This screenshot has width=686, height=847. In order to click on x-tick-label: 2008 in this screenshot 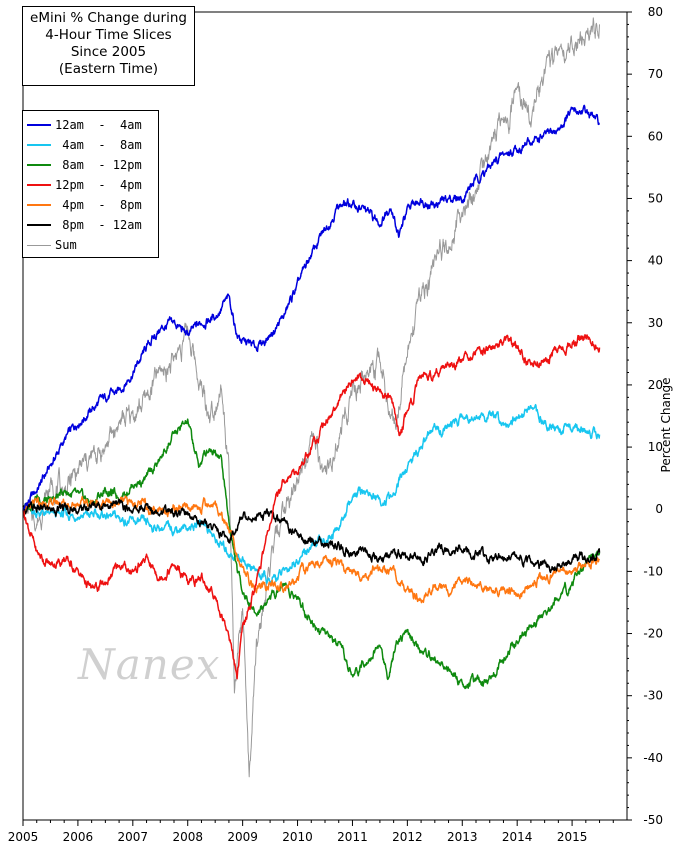, I will do `click(187, 837)`.